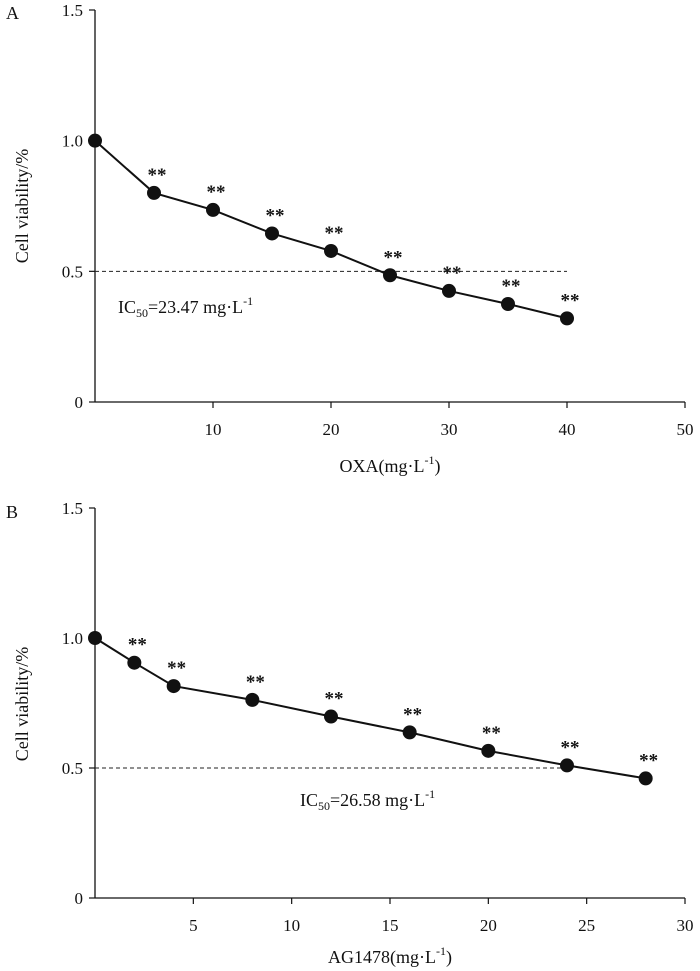 The image size is (700, 971). What do you see at coordinates (586, 925) in the screenshot?
I see `x-tick-label: 25` at bounding box center [586, 925].